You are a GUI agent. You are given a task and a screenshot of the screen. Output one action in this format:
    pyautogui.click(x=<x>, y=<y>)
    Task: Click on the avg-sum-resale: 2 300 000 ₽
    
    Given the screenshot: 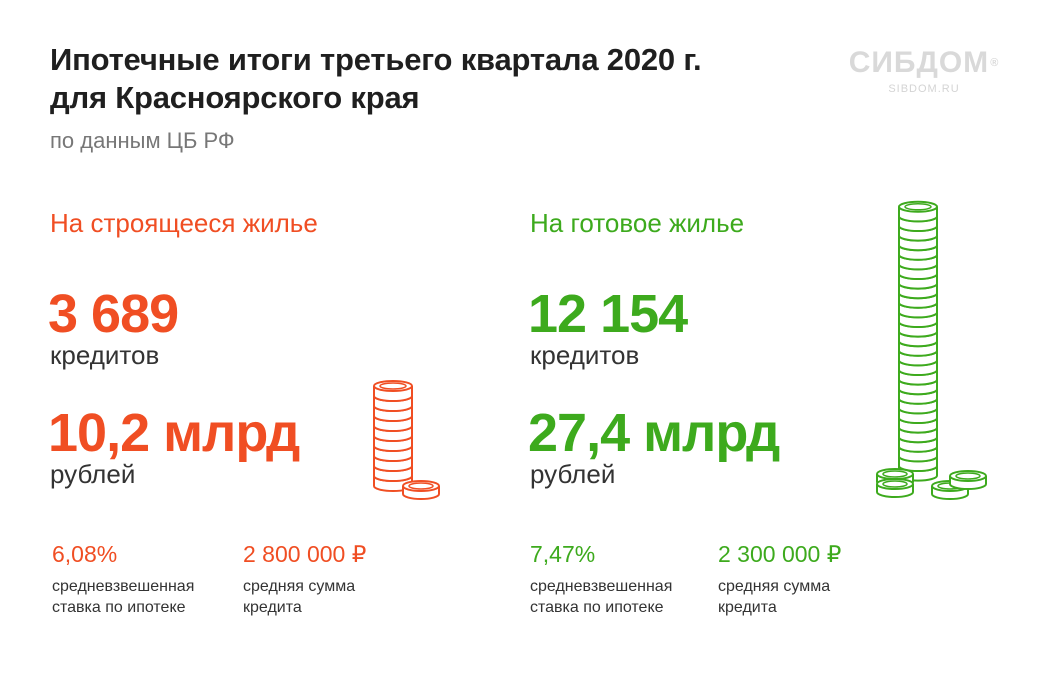 What is the action you would take?
    pyautogui.click(x=780, y=554)
    